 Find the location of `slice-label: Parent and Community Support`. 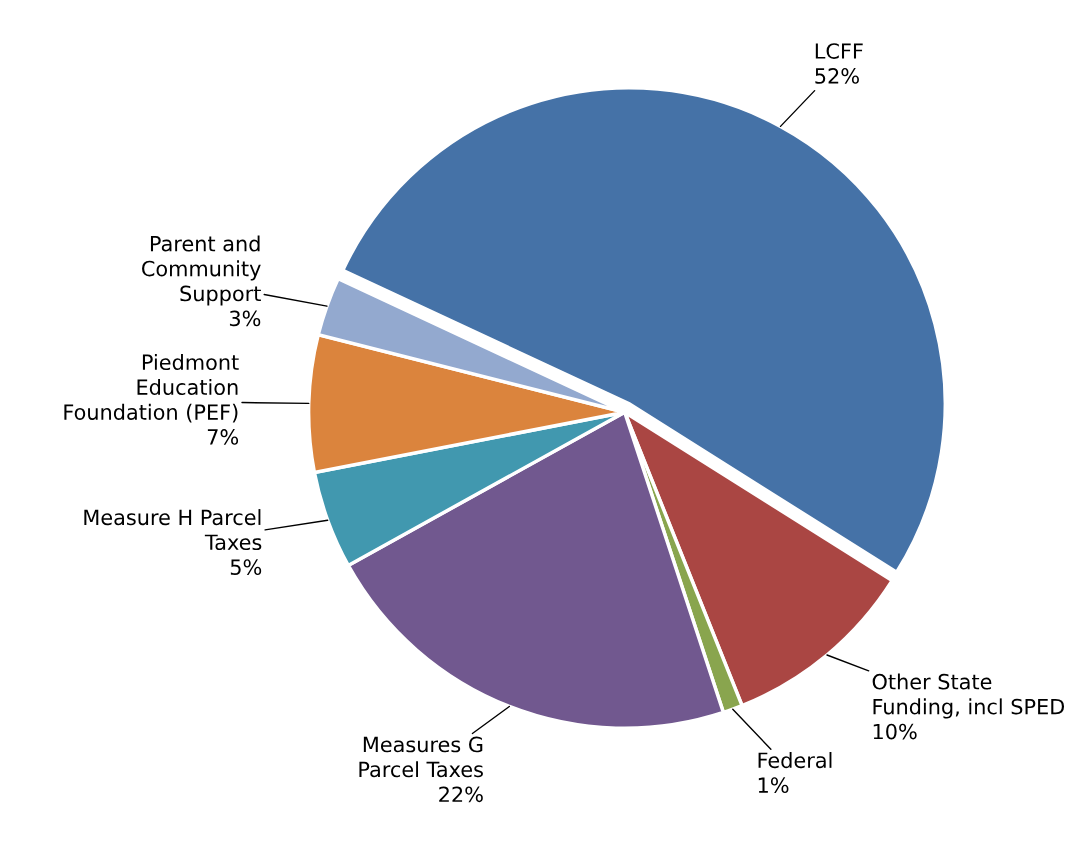

slice-label: Parent and Community Support is located at coordinates (201, 270).